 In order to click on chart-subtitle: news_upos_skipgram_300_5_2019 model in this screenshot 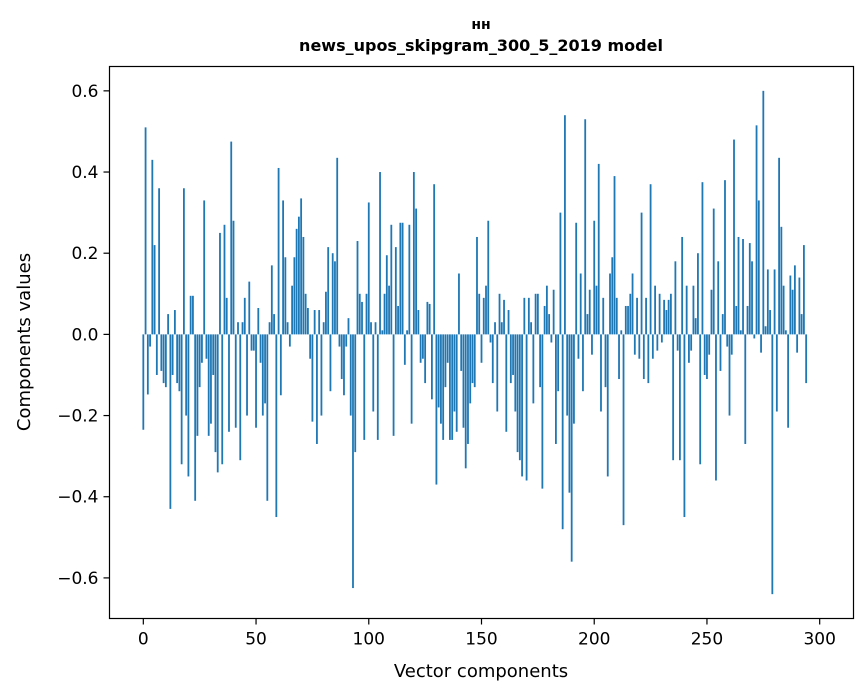, I will do `click(481, 45)`.